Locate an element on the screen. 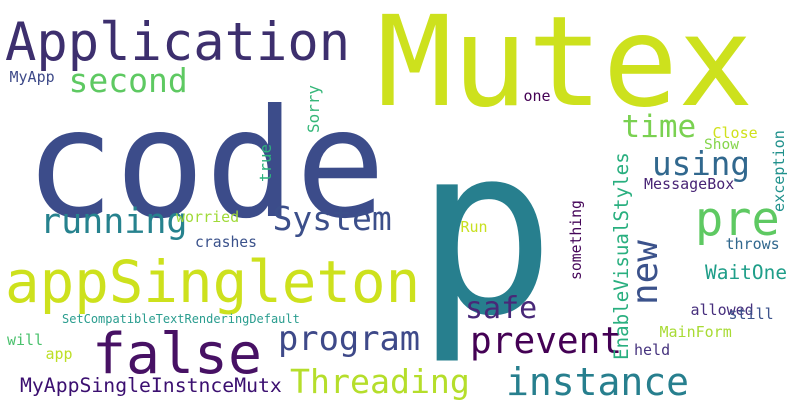 Image resolution: width=800 pixels, height=400 pixels. word-held: held is located at coordinates (652, 350).